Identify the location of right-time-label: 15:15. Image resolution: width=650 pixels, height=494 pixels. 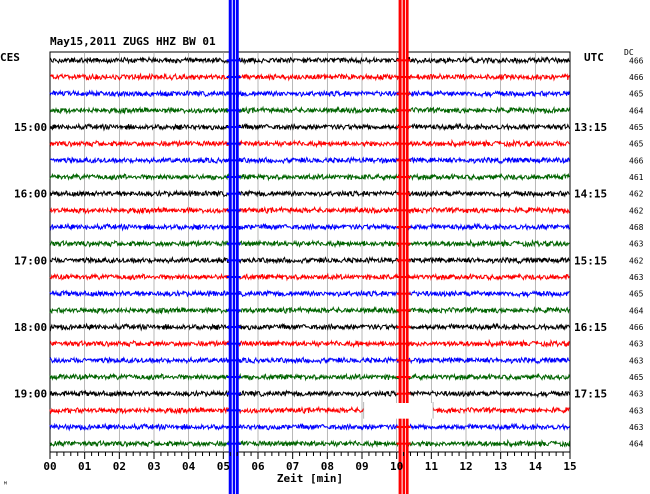
(590, 260).